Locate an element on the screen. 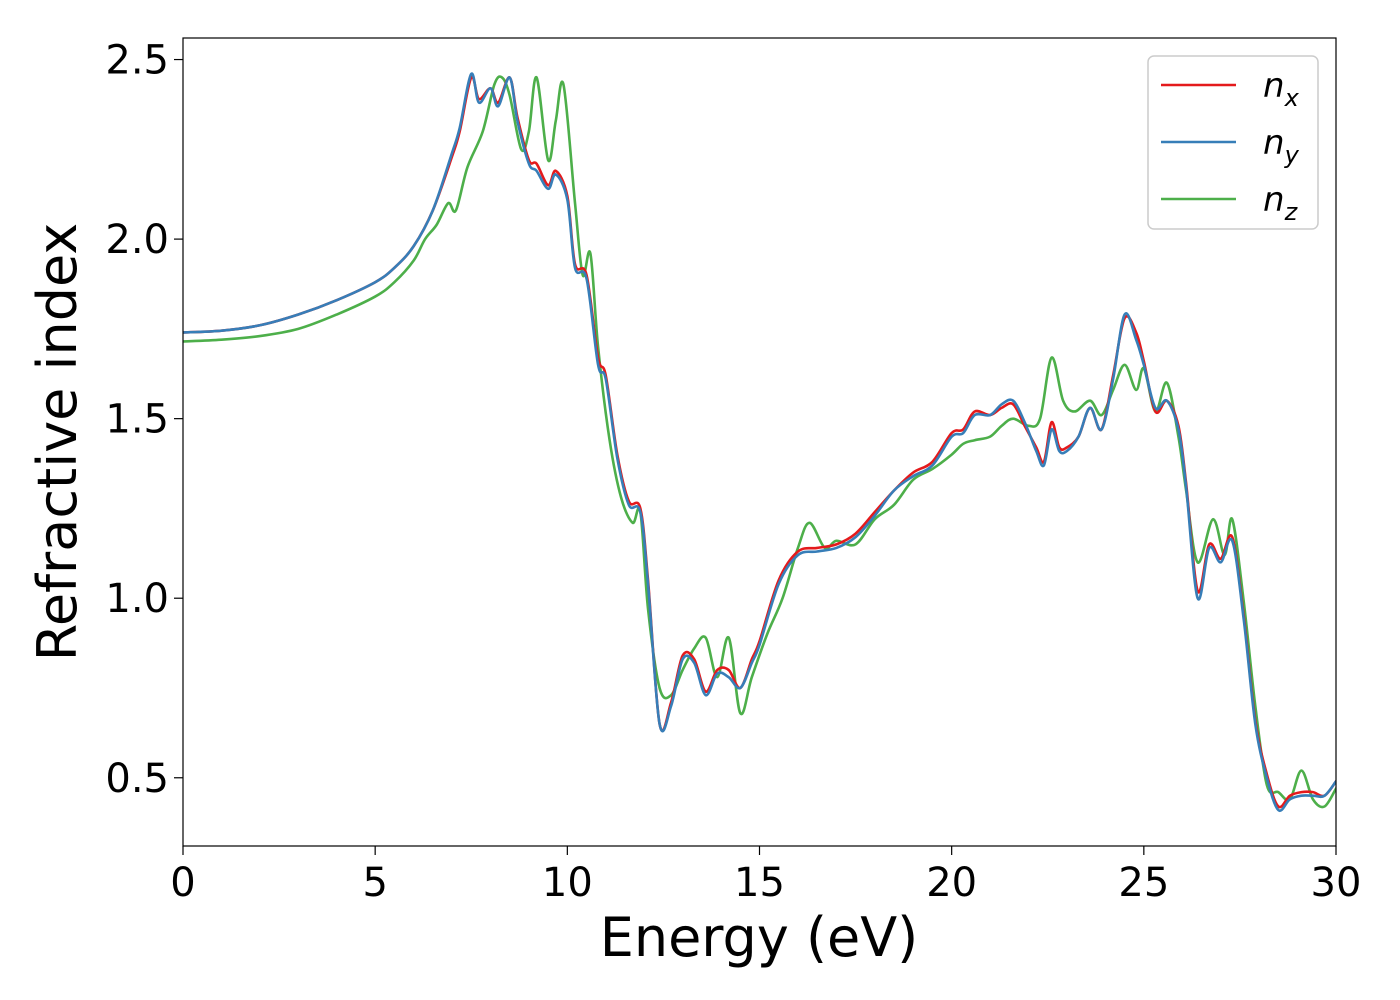  x-axis: 0 5 10 15 20 25 30 is located at coordinates (765, 876).